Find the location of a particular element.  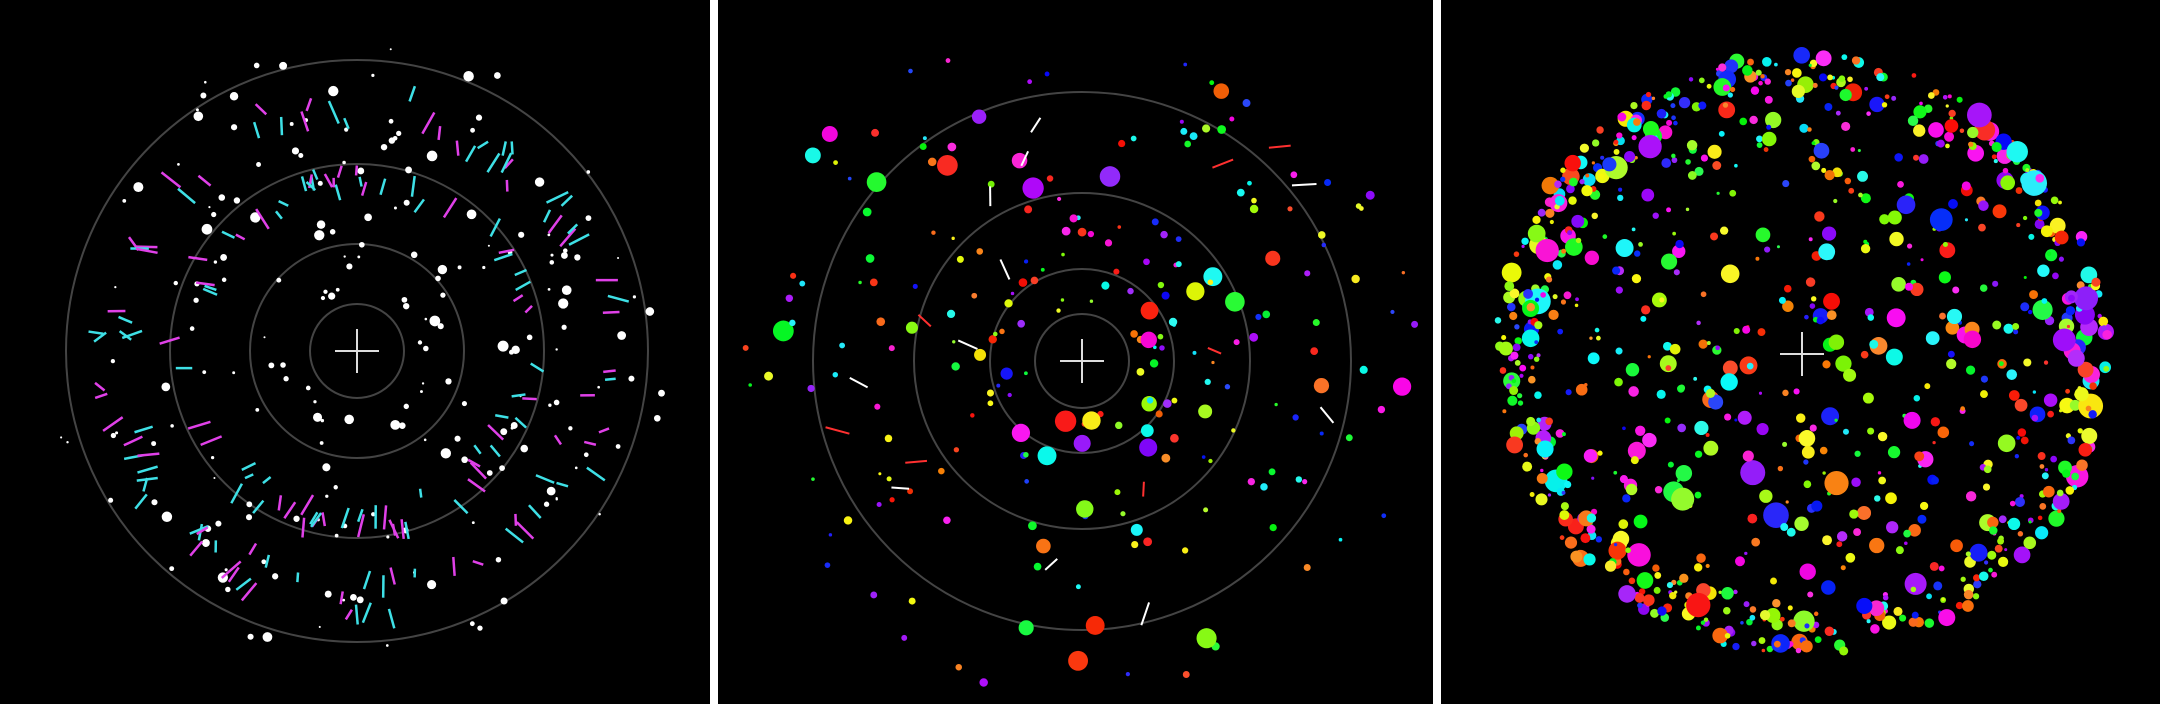

ring is located at coordinates (357, 351).